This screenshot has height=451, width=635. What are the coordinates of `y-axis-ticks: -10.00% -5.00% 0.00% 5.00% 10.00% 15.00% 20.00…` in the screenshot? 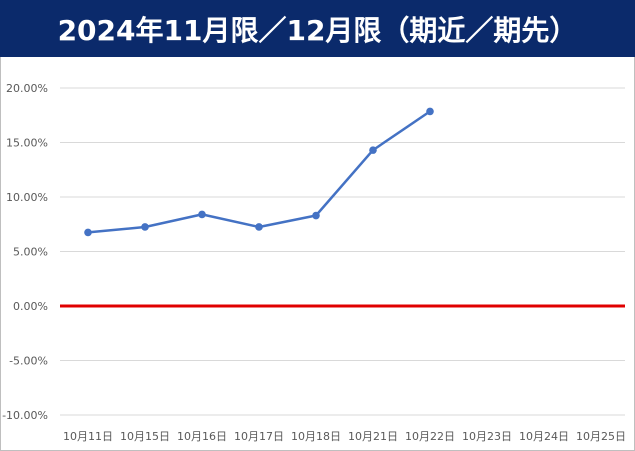 It's located at (25, 252).